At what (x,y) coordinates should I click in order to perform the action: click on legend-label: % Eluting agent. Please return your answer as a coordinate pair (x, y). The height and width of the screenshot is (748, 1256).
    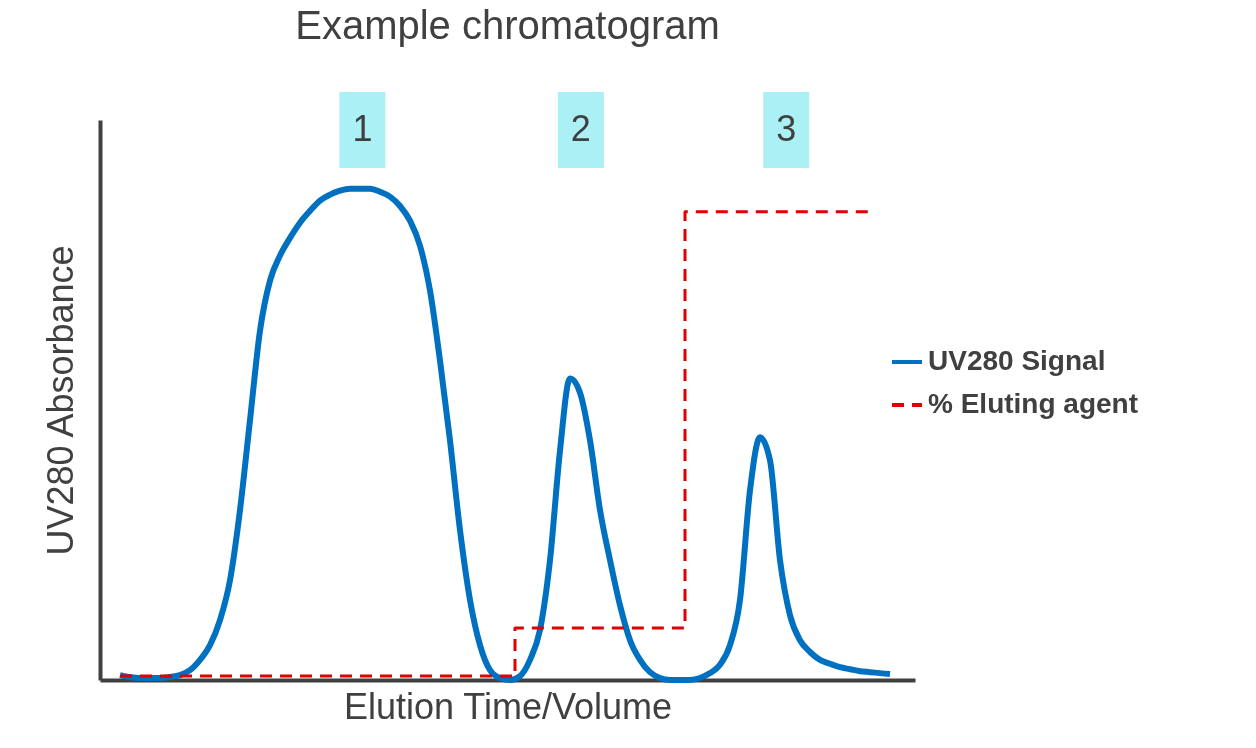
    Looking at the image, I should click on (1033, 403).